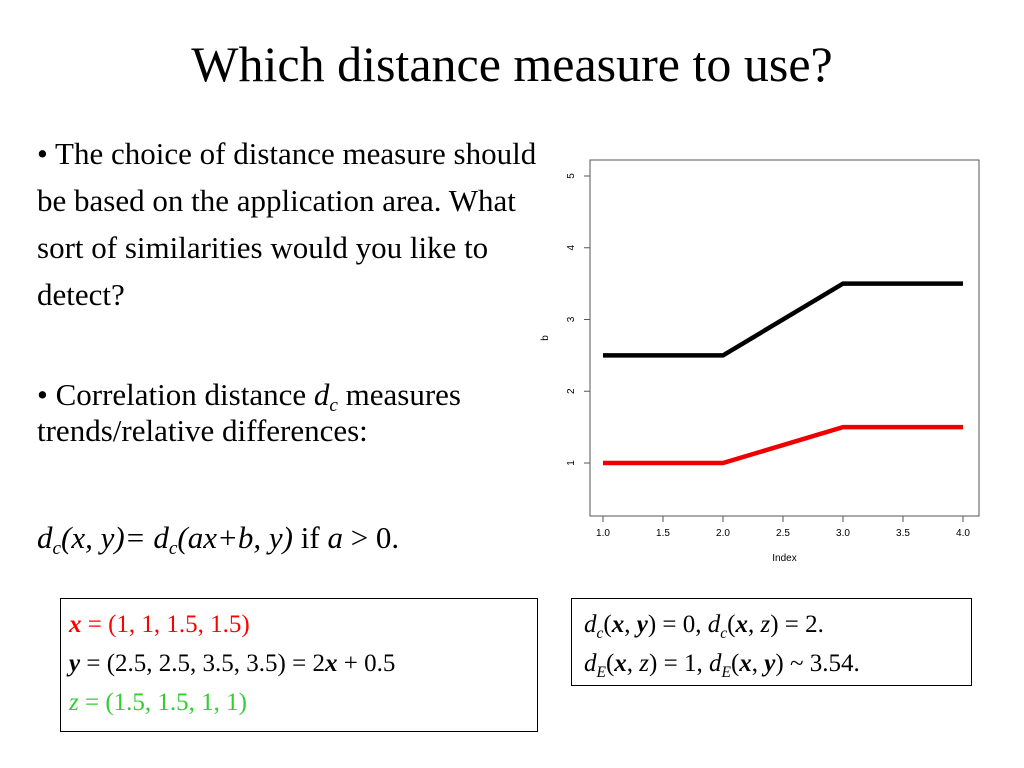  I want to click on invariance-formula: dc(x, y)= dc(ax+b, y) if a > 0., so click(218, 538).